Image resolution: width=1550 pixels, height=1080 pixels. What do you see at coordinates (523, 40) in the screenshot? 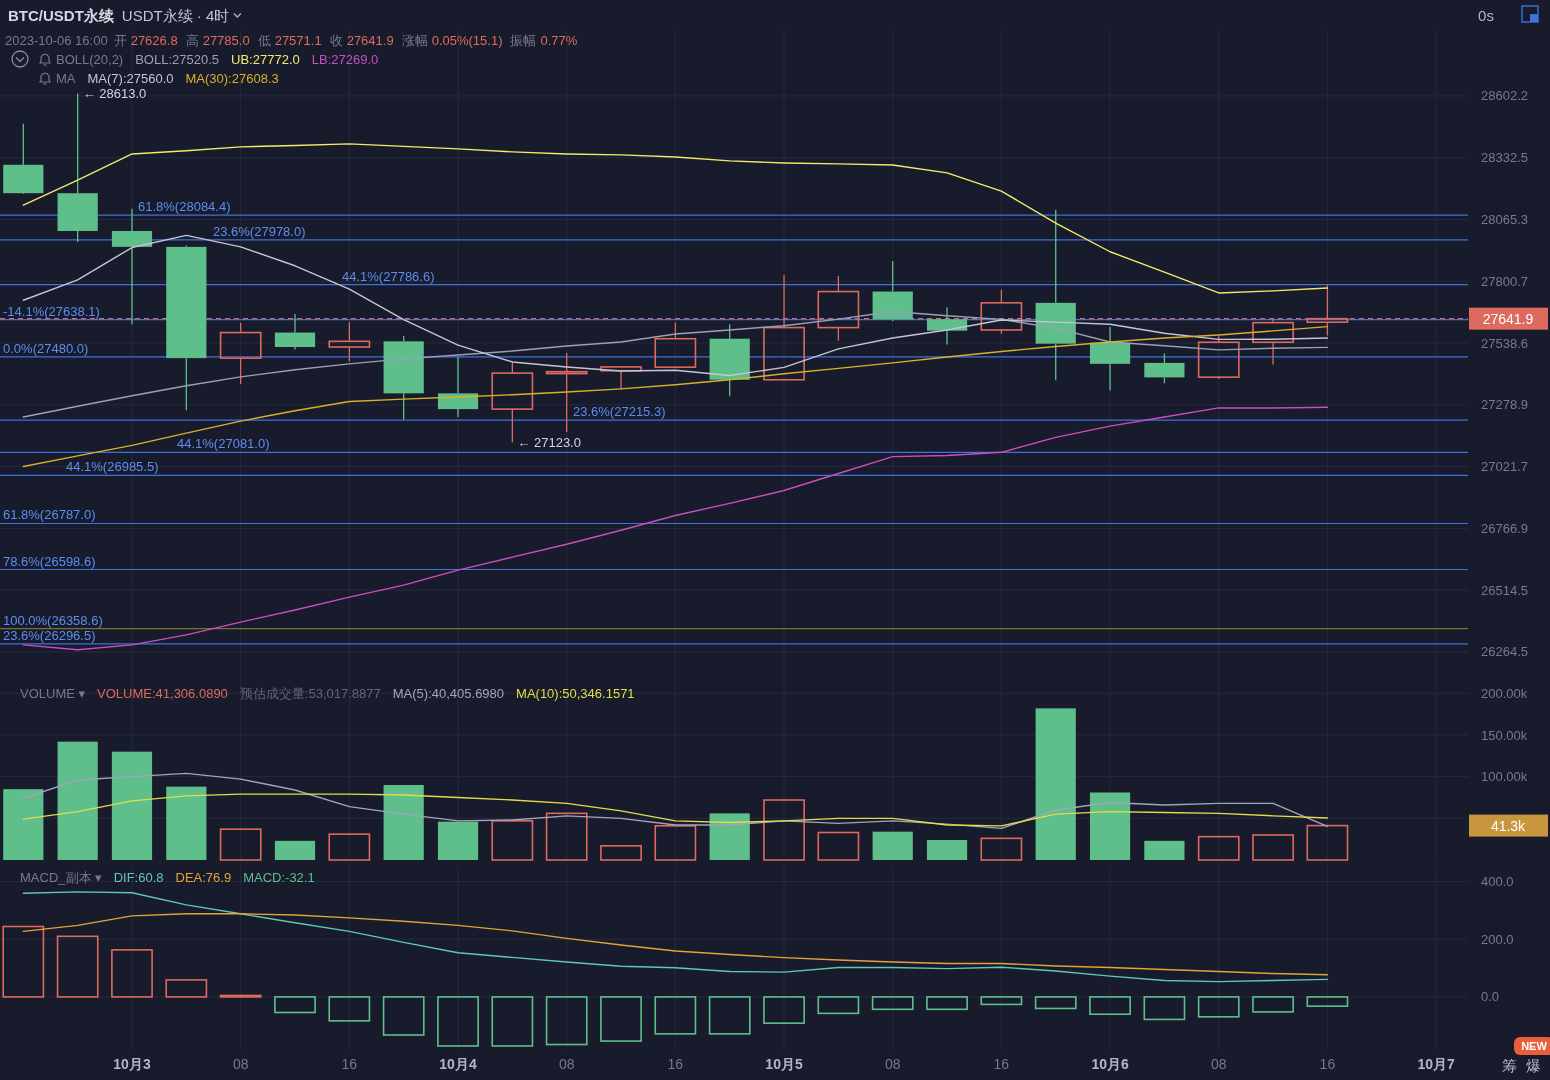
I see `annotation: 振幅` at bounding box center [523, 40].